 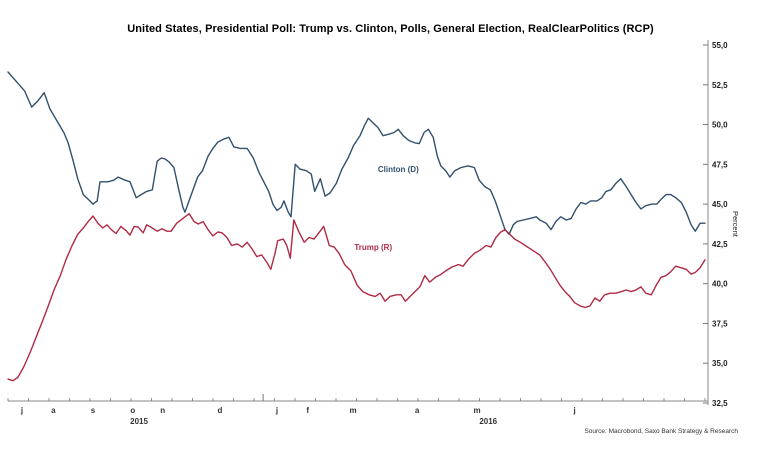 I want to click on y-tick-label: 47,5, so click(x=720, y=164).